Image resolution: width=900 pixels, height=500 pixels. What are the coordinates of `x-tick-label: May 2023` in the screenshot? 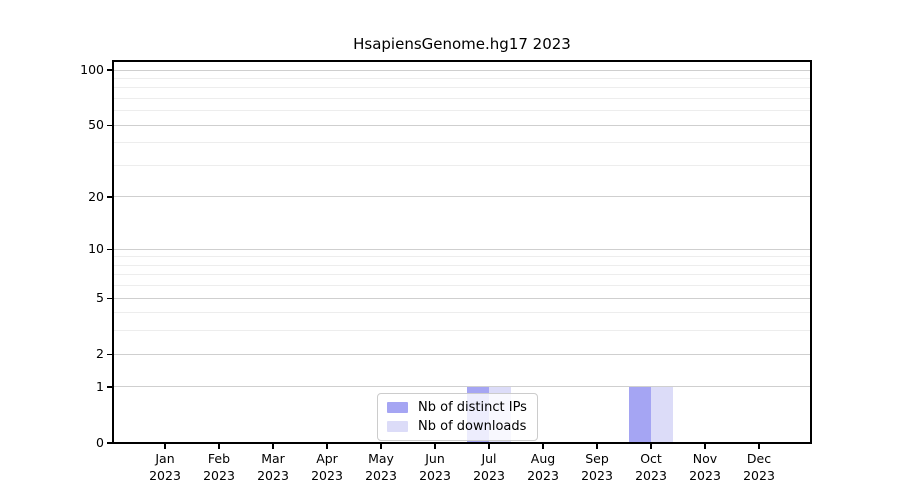 It's located at (381, 467).